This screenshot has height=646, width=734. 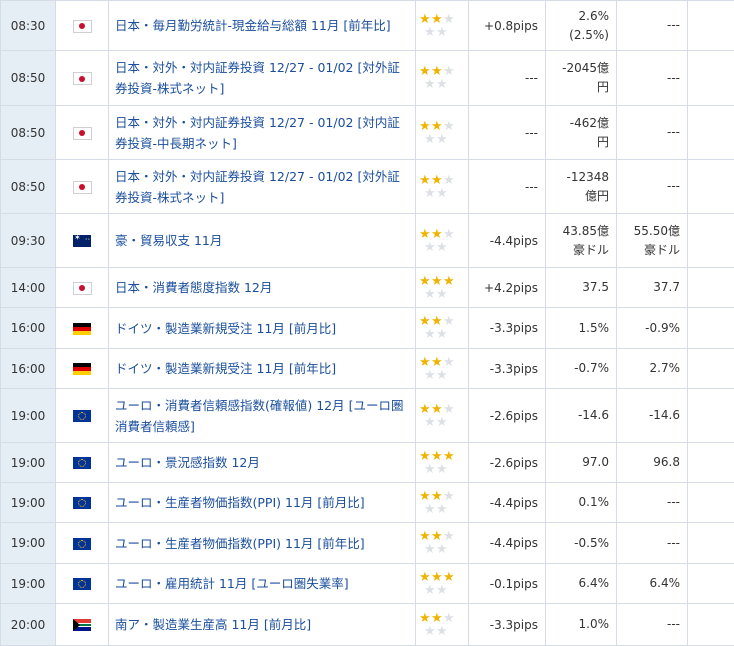 What do you see at coordinates (581, 415) in the screenshot?
I see `actual-value: -14.6` at bounding box center [581, 415].